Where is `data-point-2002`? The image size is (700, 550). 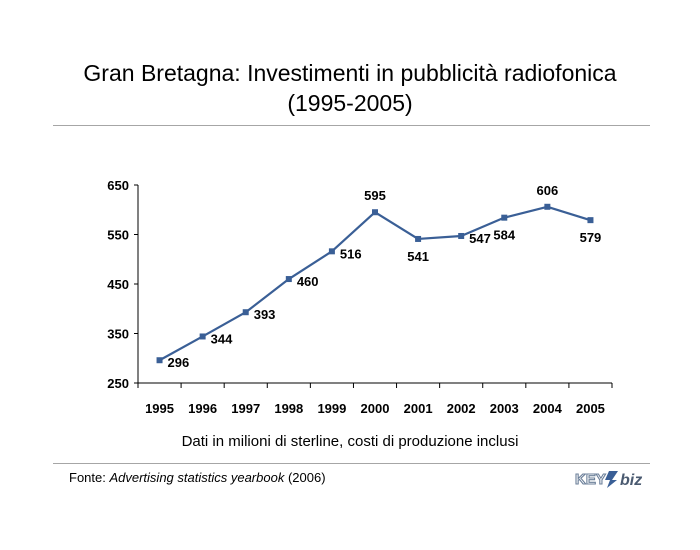 data-point-2002 is located at coordinates (461, 235).